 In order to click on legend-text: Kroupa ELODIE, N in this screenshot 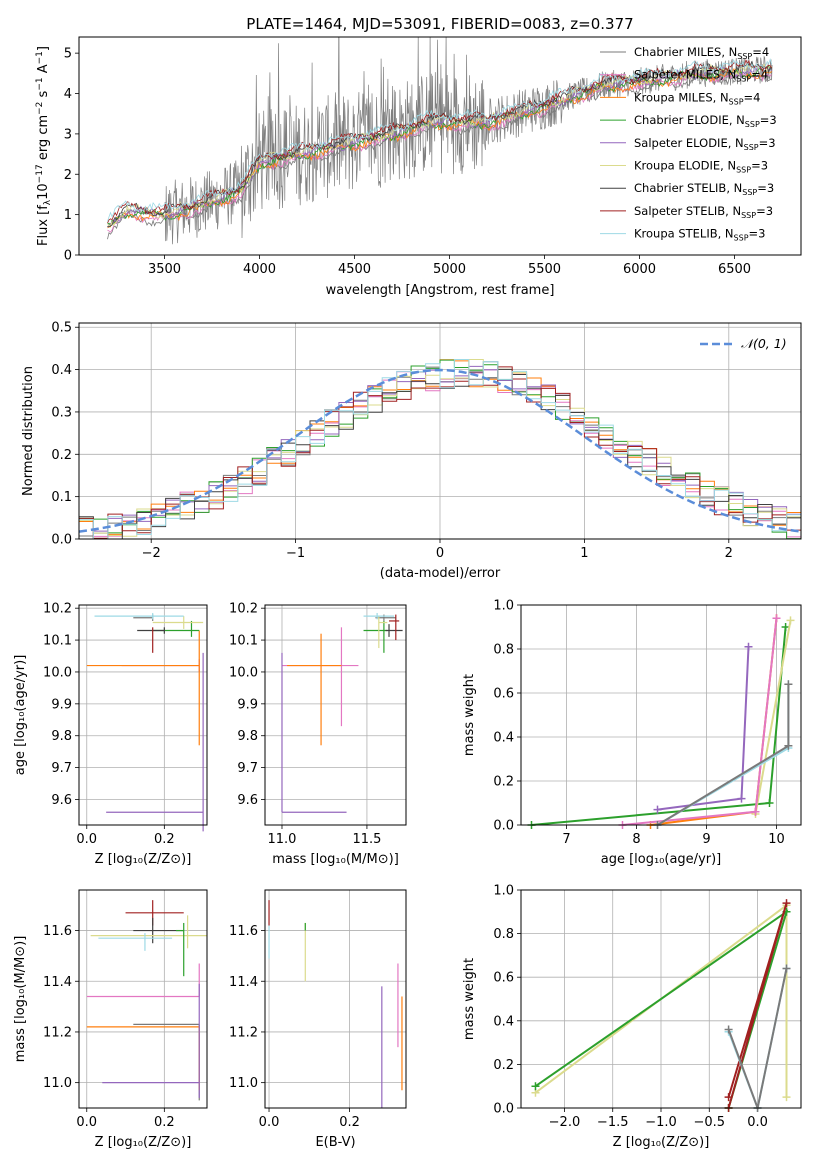, I will do `click(685, 166)`.